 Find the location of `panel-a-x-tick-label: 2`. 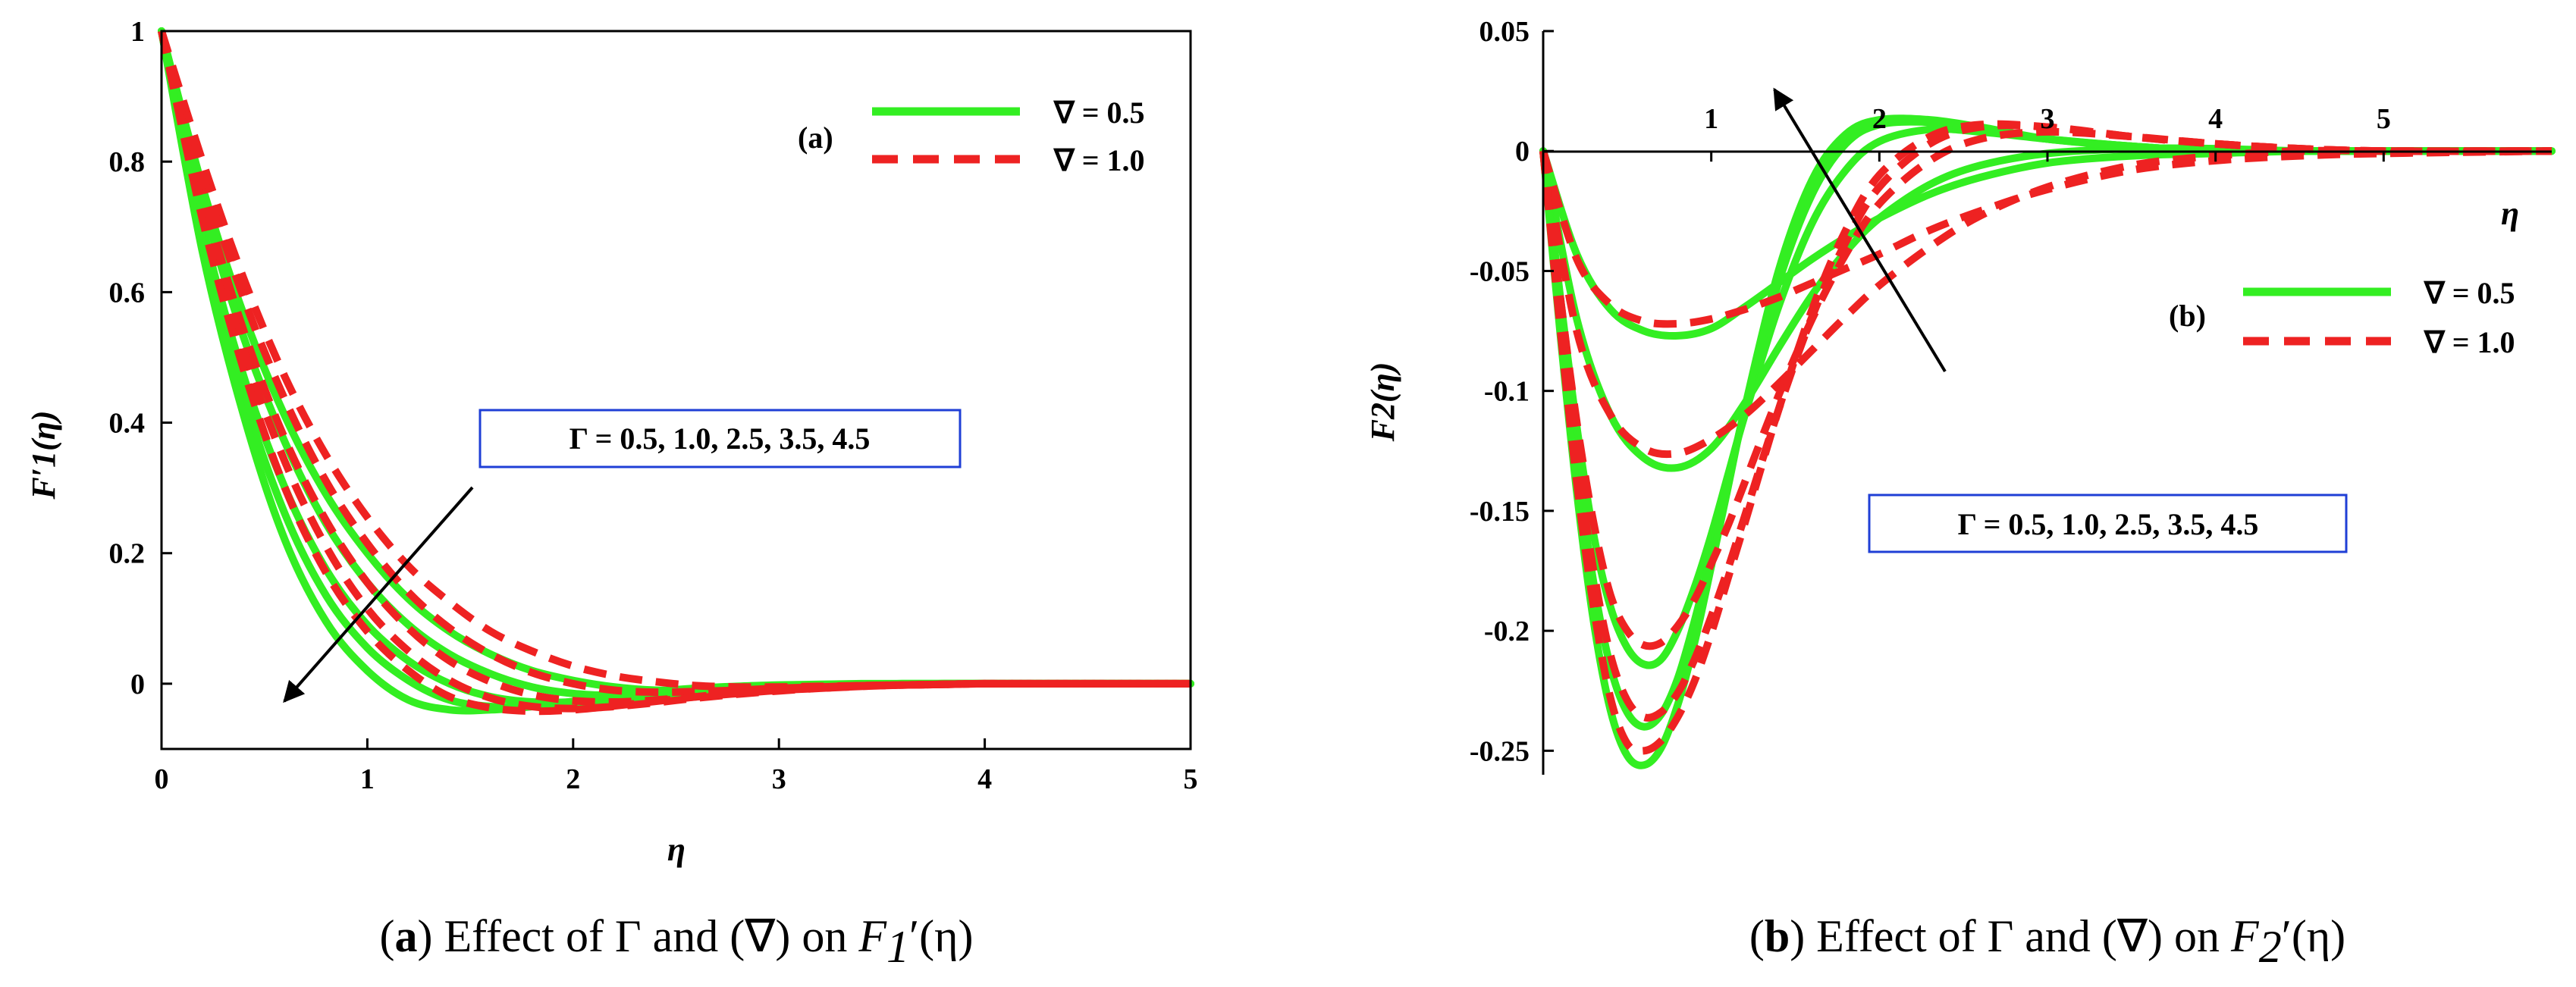

panel-a-x-tick-label: 2 is located at coordinates (573, 779).